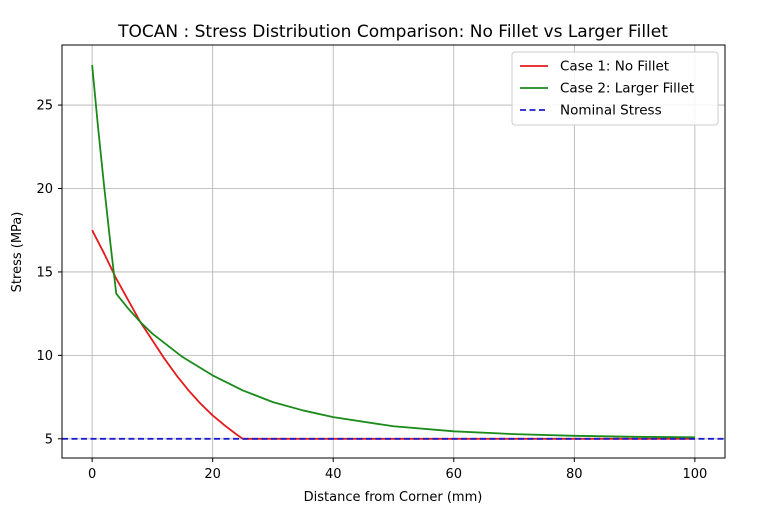 The image size is (765, 517). What do you see at coordinates (44, 272) in the screenshot?
I see `y-tick-label: 15` at bounding box center [44, 272].